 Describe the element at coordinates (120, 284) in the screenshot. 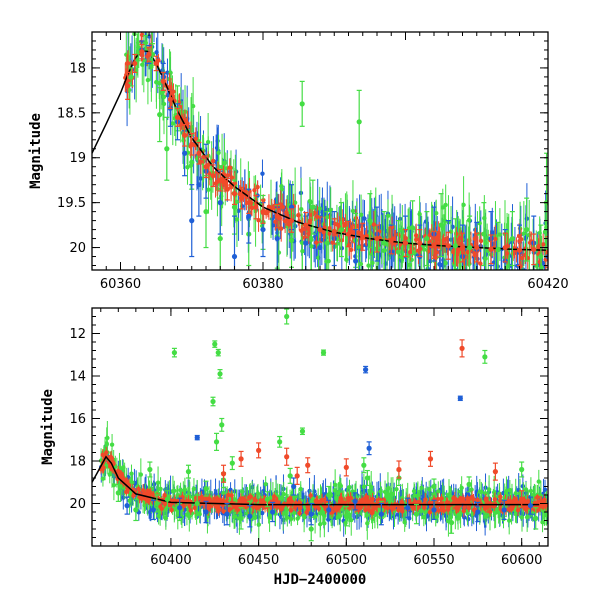

I see `top-x-tick-label: 60360` at that location.